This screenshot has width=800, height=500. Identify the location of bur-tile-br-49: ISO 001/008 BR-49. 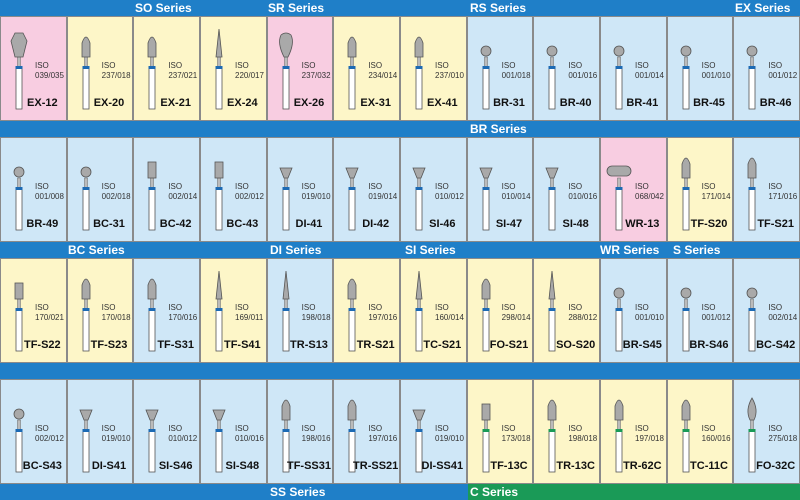
(33, 189).